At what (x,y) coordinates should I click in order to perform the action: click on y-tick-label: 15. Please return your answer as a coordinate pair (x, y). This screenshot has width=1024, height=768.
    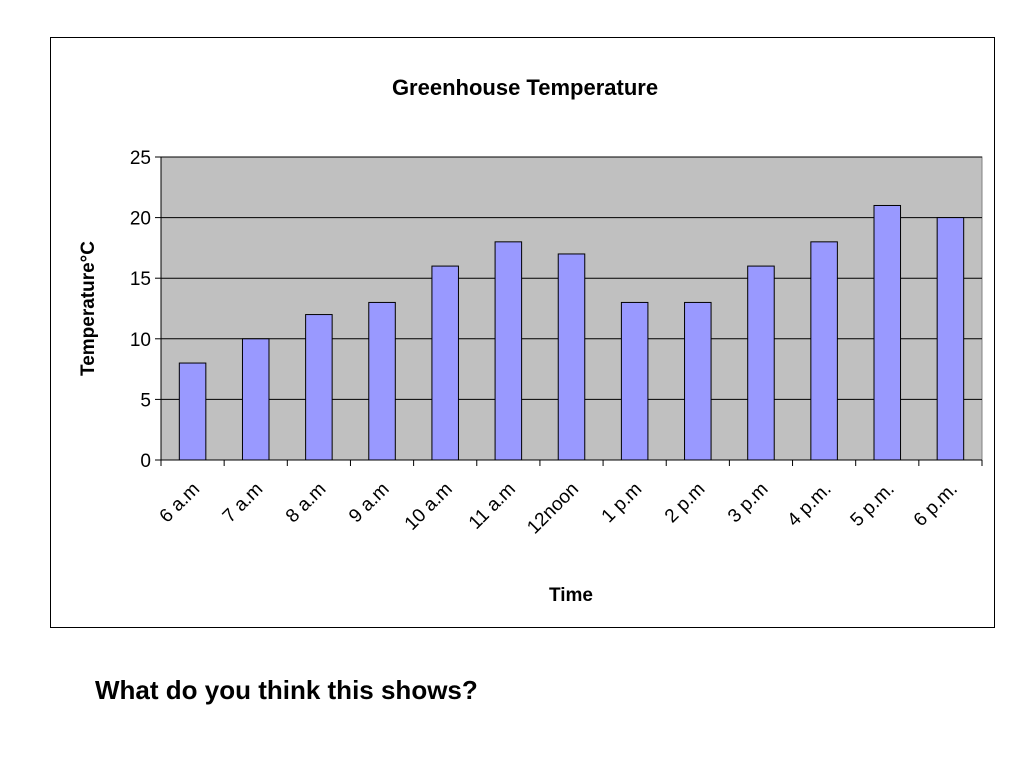
    Looking at the image, I should click on (140, 279).